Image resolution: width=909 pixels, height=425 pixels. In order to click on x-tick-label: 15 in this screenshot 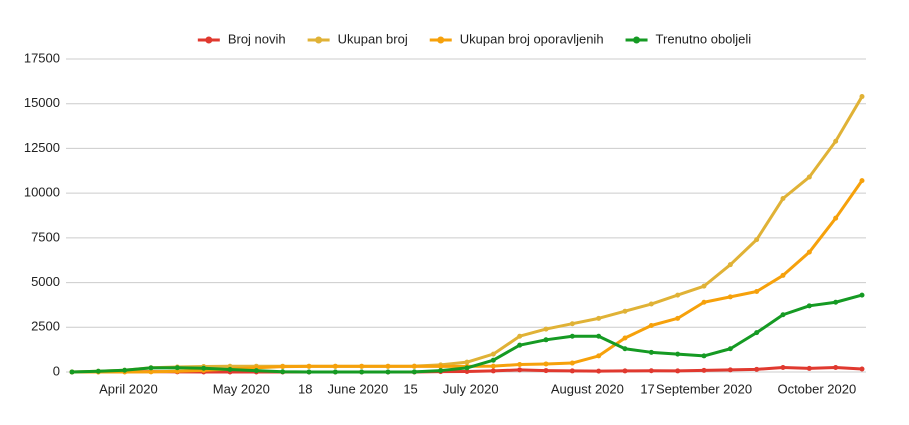, I will do `click(410, 388)`.